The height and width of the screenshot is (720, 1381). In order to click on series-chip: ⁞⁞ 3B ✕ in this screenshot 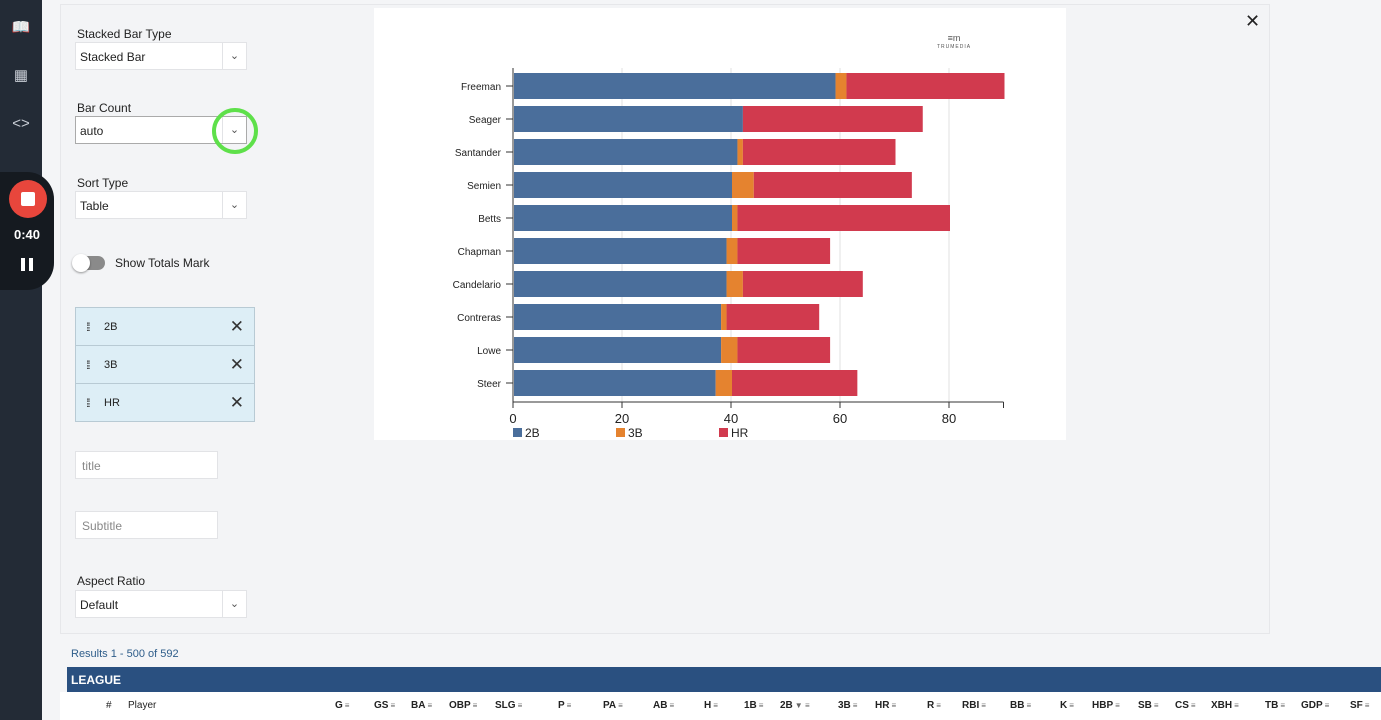, I will do `click(165, 364)`.